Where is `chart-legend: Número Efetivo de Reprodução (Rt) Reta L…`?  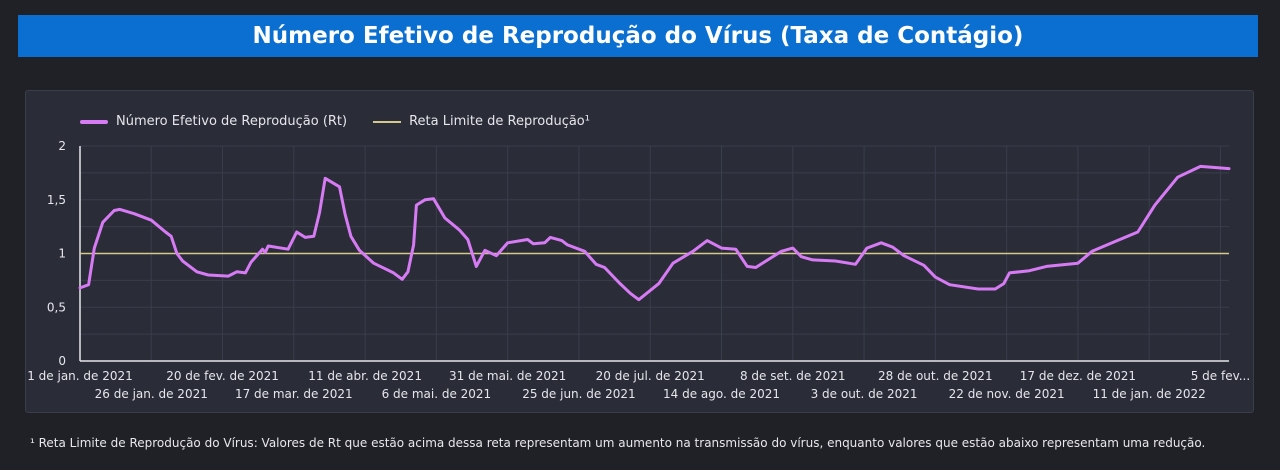 chart-legend: Número Efetivo de Reprodução (Rt) Reta L… is located at coordinates (348, 121).